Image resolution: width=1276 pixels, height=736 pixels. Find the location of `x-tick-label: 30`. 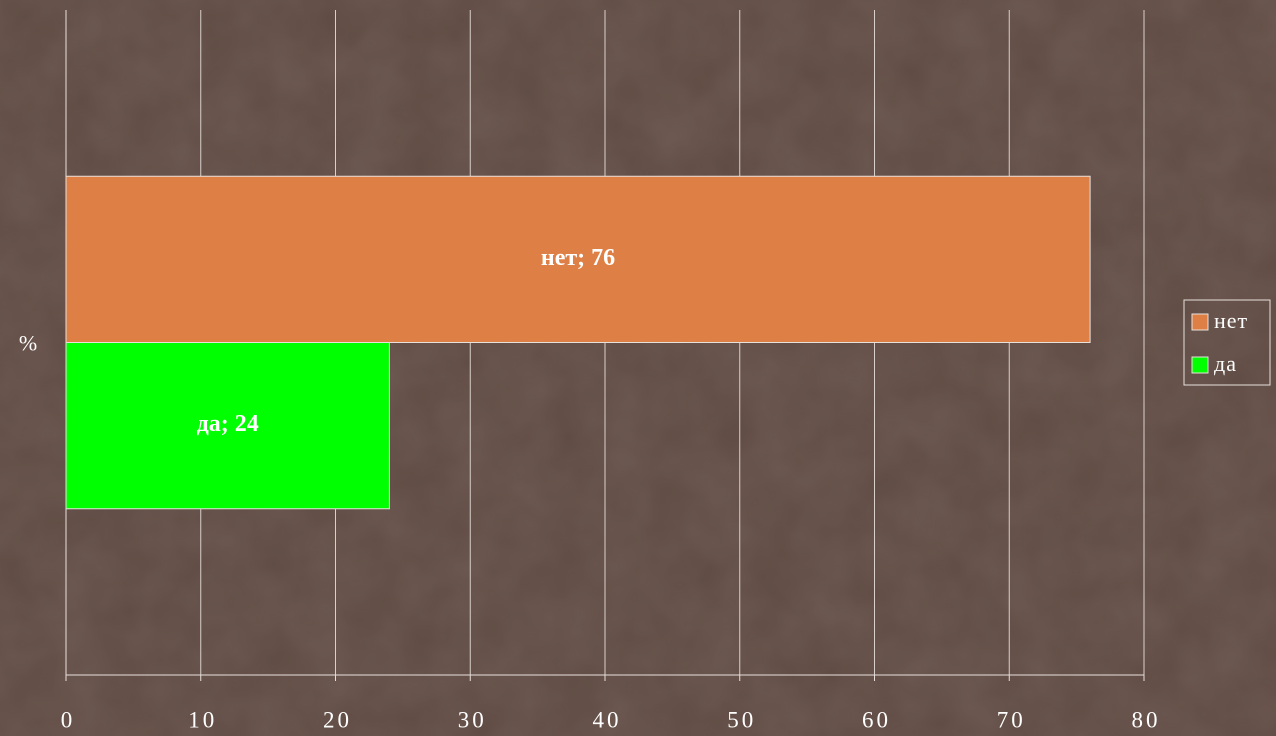

x-tick-label: 30 is located at coordinates (472, 719).